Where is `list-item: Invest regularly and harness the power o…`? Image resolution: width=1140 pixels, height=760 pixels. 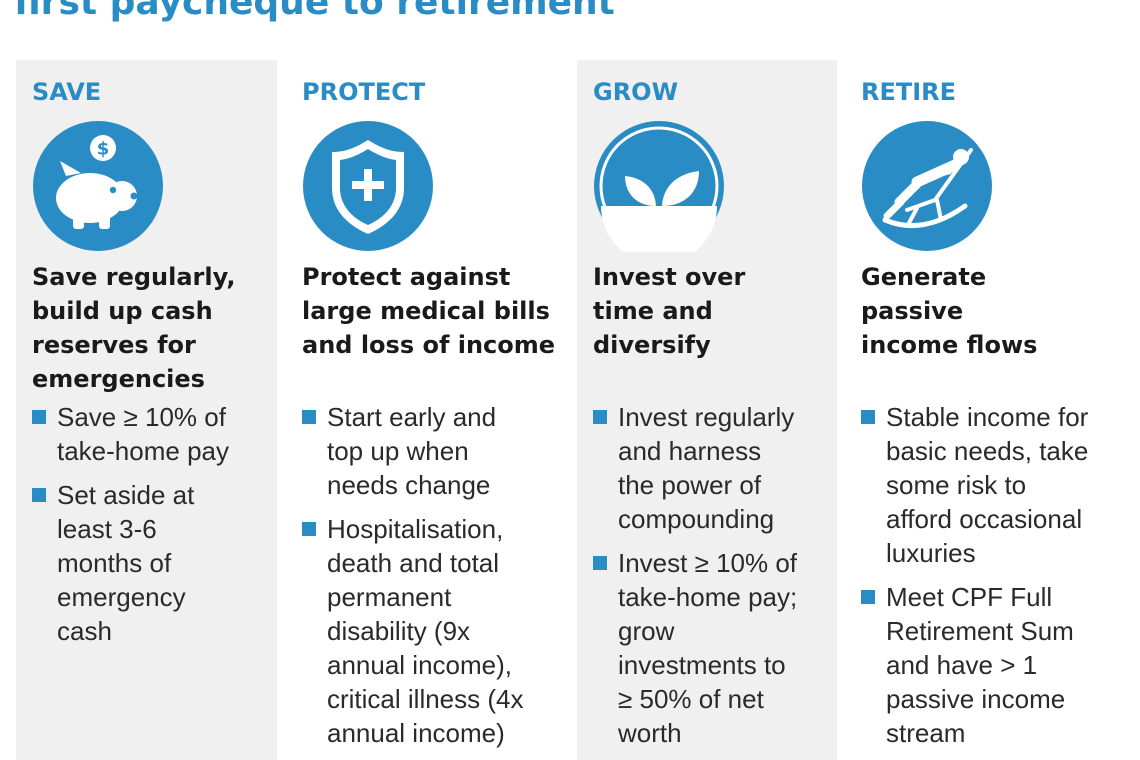
list-item: Invest regularly and harness the power o… is located at coordinates (713, 468).